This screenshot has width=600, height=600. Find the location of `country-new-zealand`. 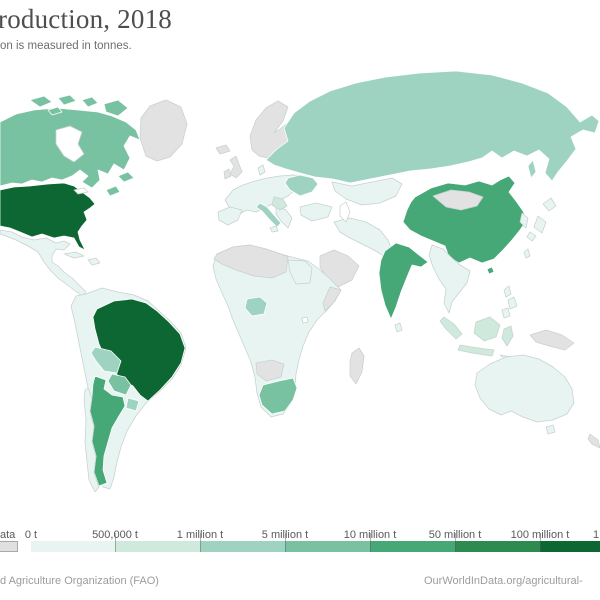

country-new-zealand is located at coordinates (593, 441).